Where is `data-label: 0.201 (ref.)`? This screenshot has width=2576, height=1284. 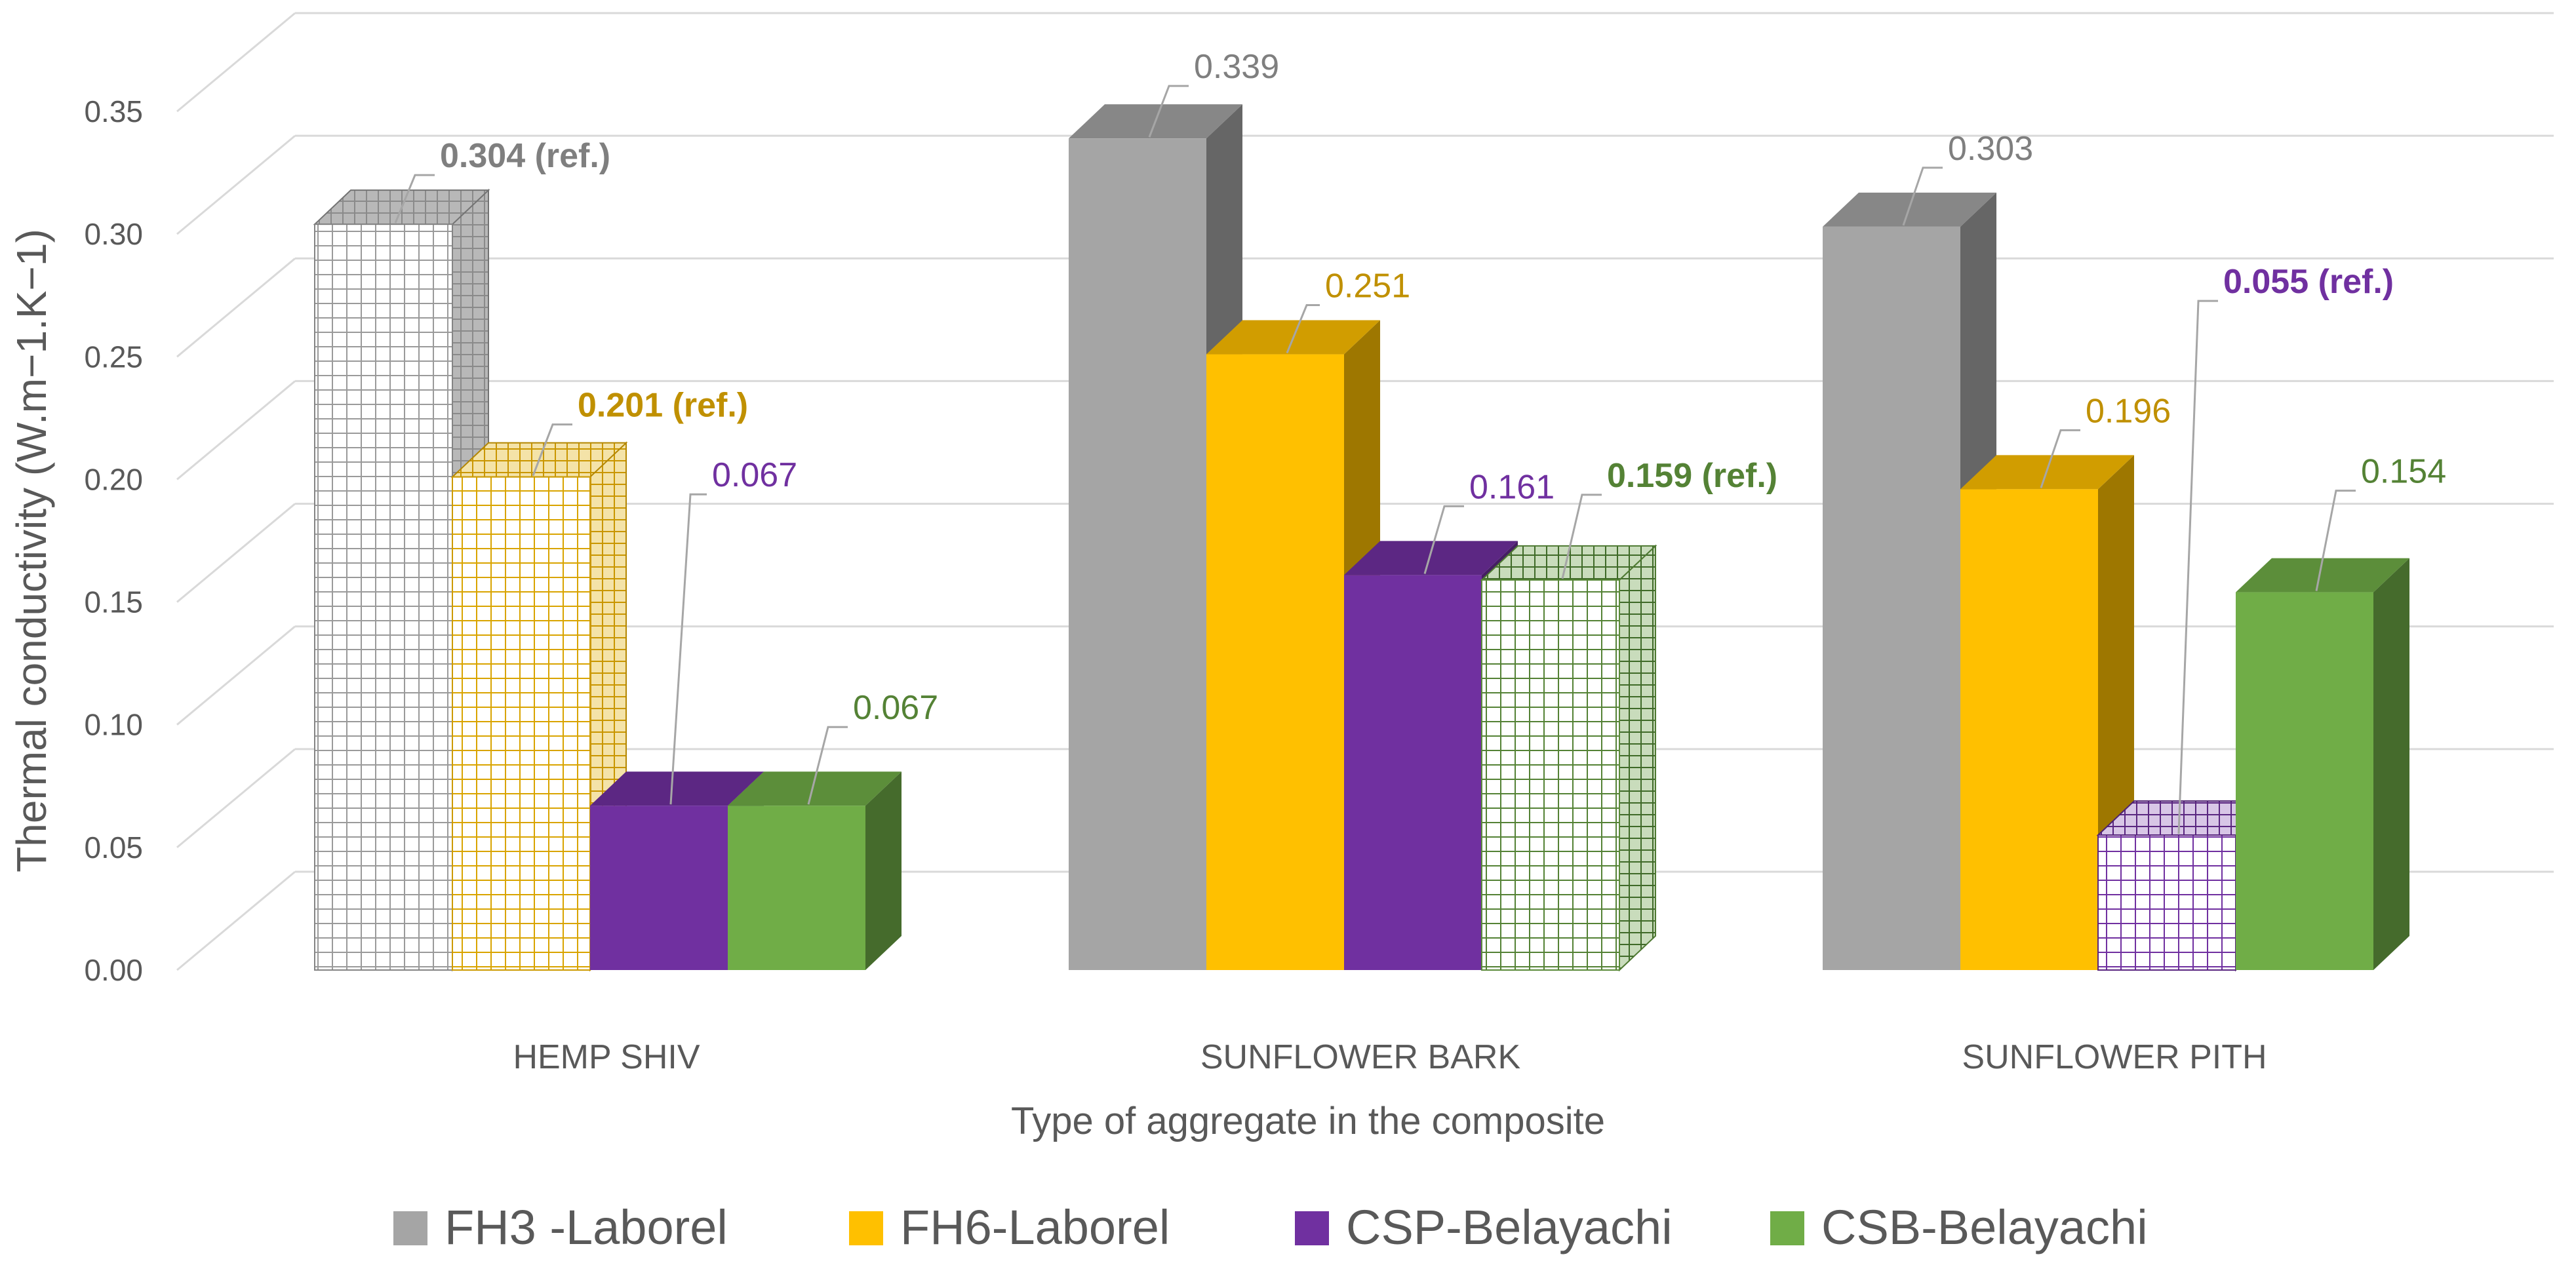
data-label: 0.201 (ref.) is located at coordinates (663, 406).